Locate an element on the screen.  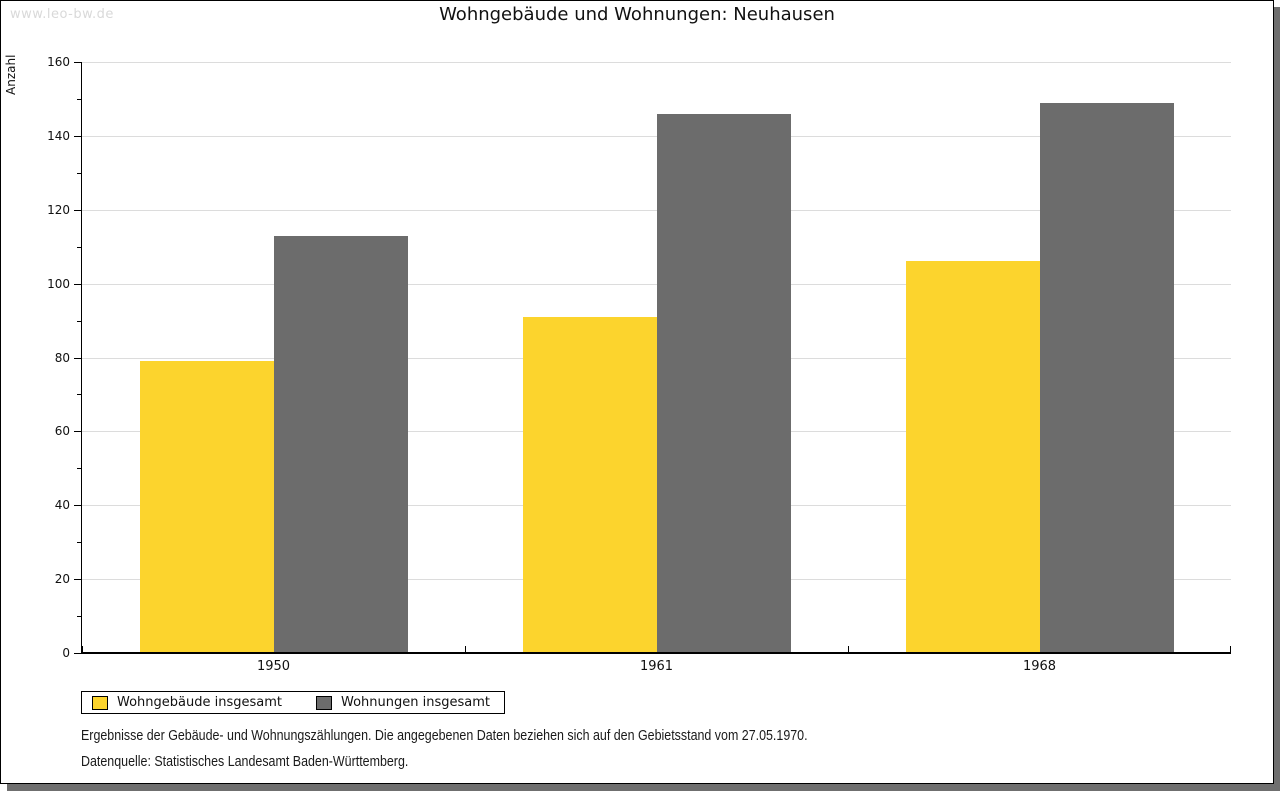
y-axis-tick-label: 40 is located at coordinates (62, 505).